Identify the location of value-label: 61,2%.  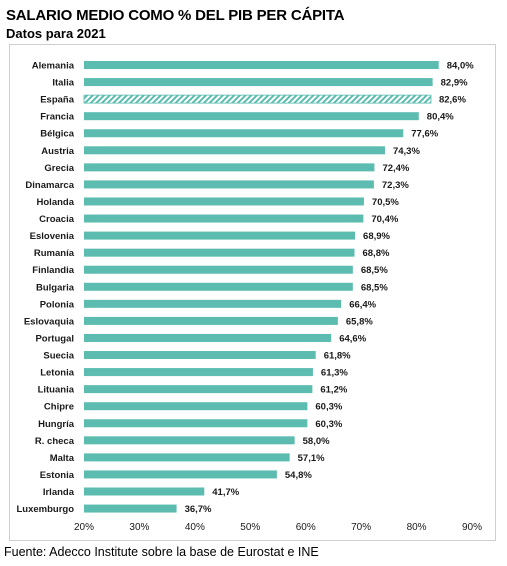
(333, 390).